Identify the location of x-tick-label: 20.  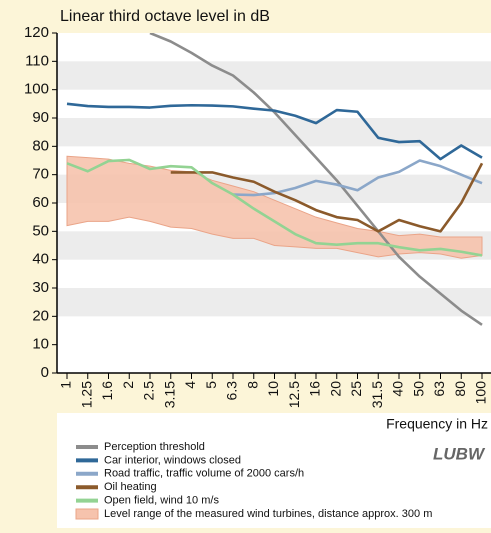
(335, 389).